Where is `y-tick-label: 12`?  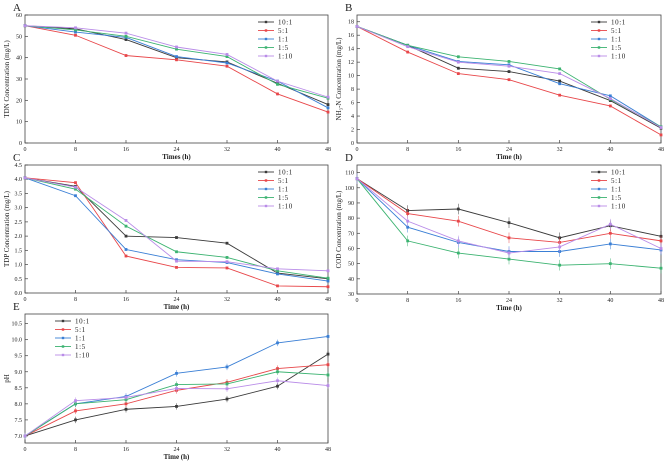 y-tick-label: 12 is located at coordinates (351, 63).